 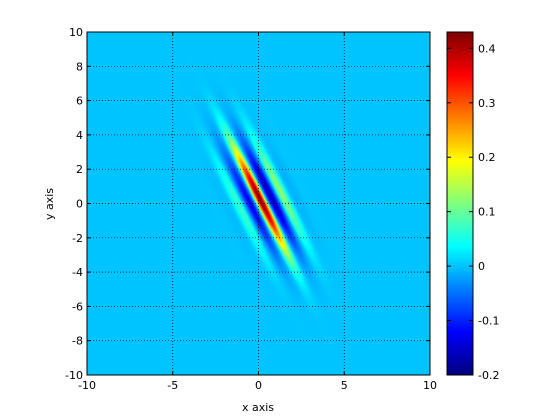 I want to click on x-tick-label: -5, so click(x=172, y=385).